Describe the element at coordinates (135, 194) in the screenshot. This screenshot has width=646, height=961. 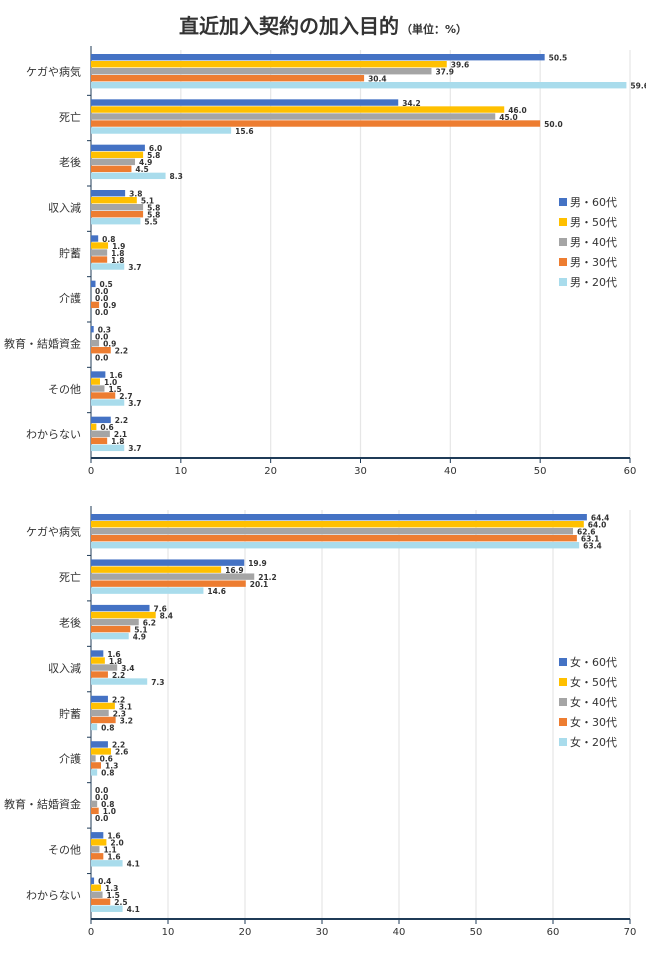
I see `data-label: 3.8` at that location.